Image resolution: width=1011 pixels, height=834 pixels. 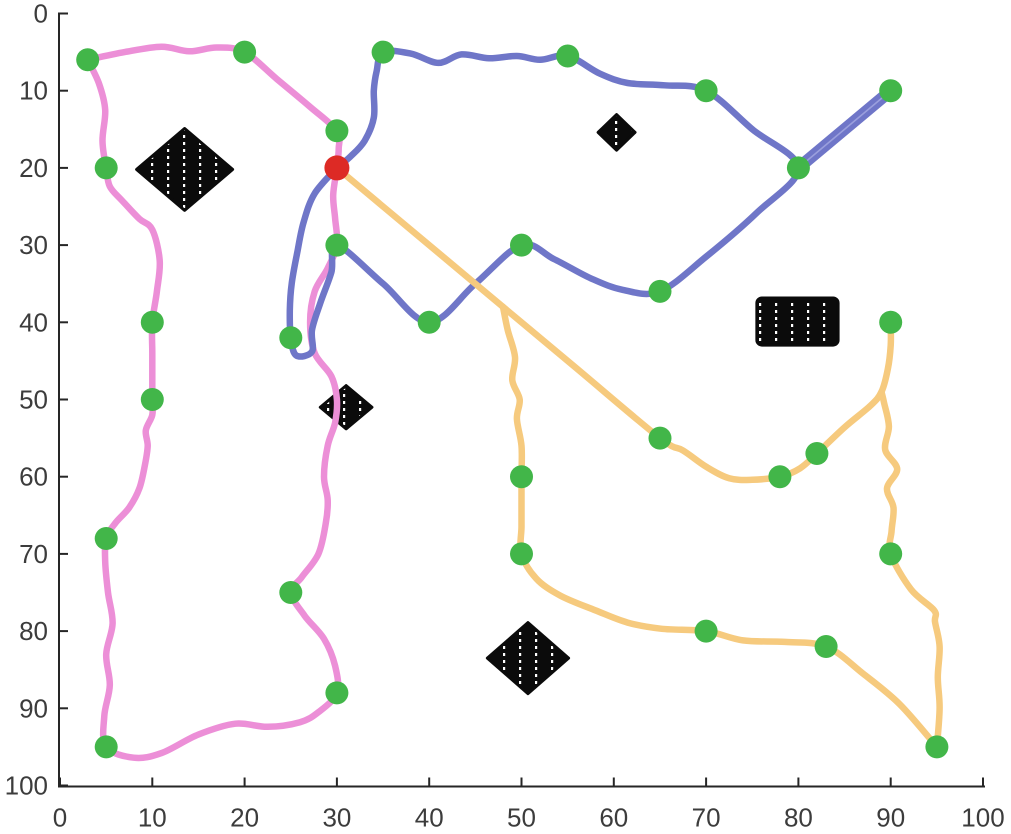 I want to click on y-tick-label: 10, so click(x=33, y=91).